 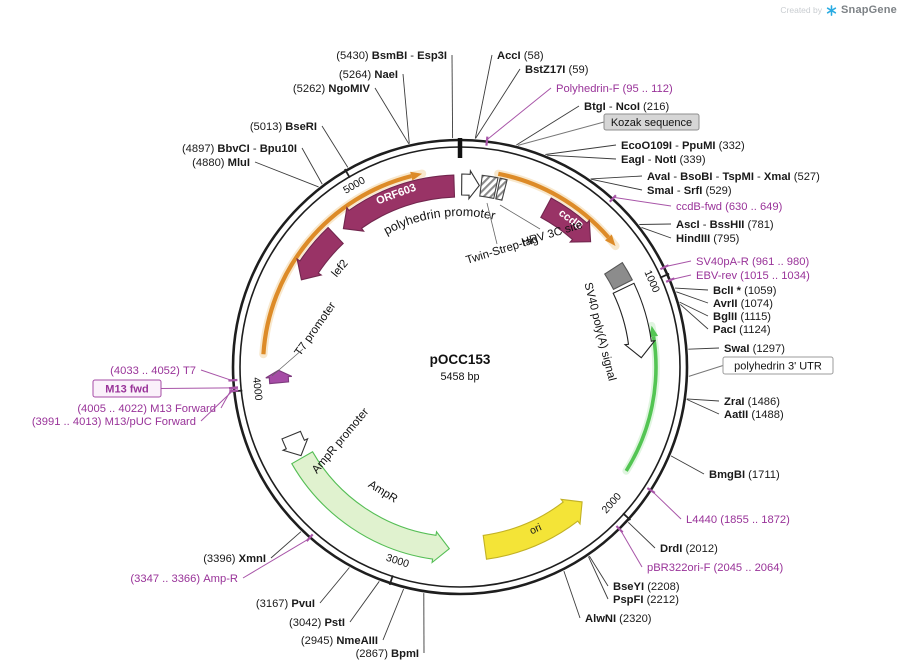 I want to click on label-box-m13-fwd: M13 fwd, so click(x=165, y=388).